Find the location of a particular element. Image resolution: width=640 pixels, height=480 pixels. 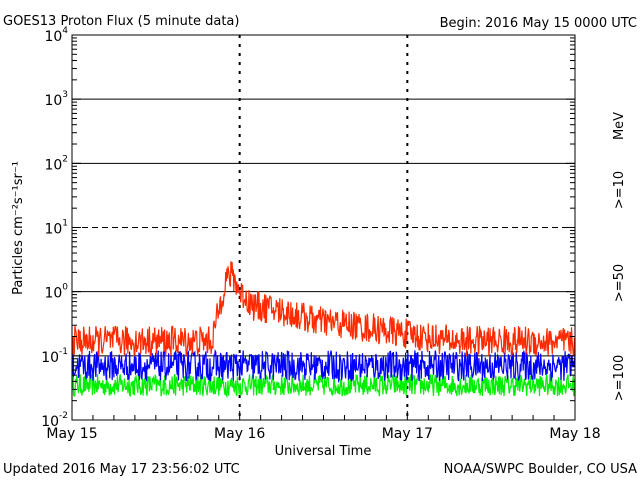

x-axis-ticks: May 15 May 16 May 17 May 18 is located at coordinates (323, 426).